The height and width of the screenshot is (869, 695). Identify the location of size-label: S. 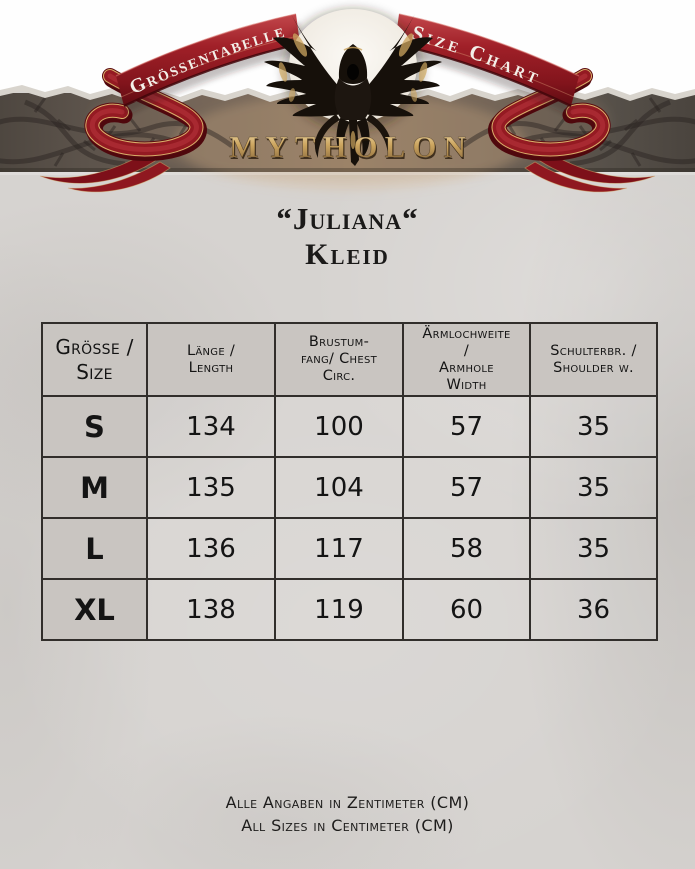
(94, 426).